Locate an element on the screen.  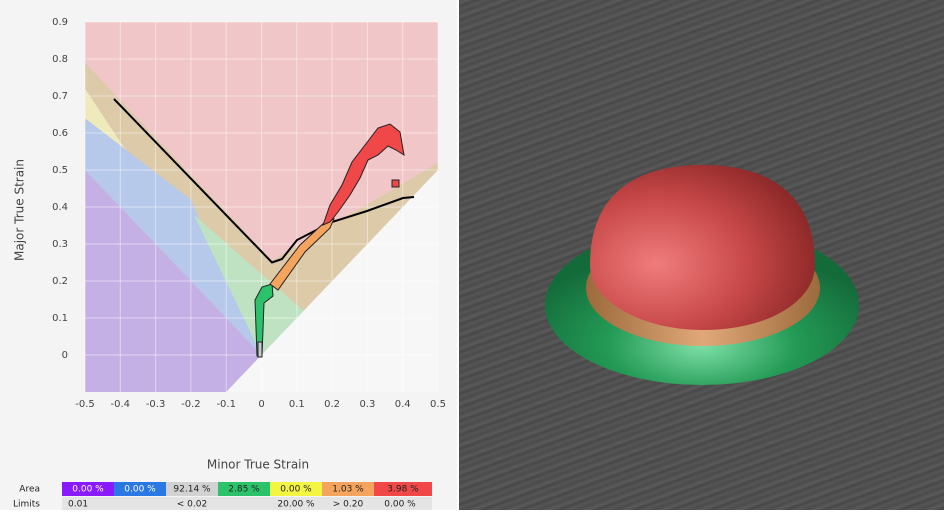
area-value: 1.03 % is located at coordinates (348, 490).